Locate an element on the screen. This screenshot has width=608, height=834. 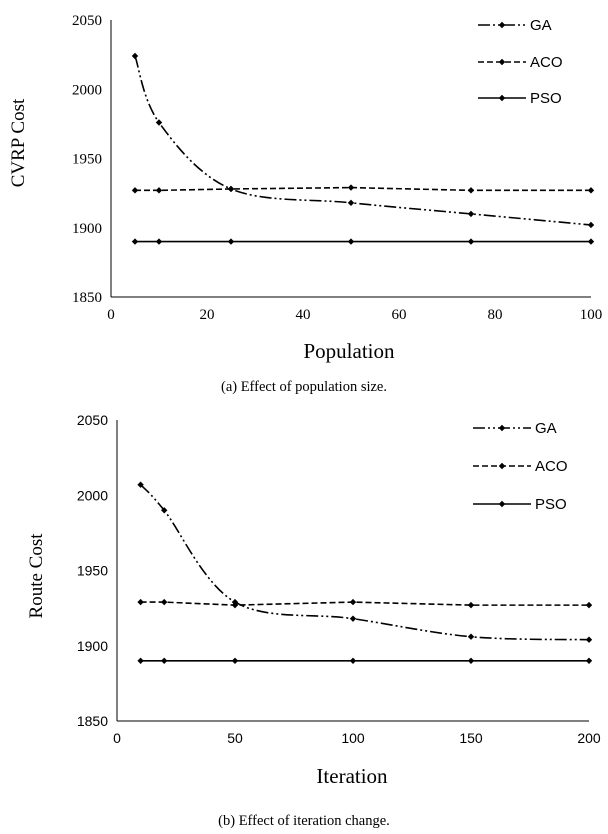
x-tick-label: 20 is located at coordinates (207, 315).